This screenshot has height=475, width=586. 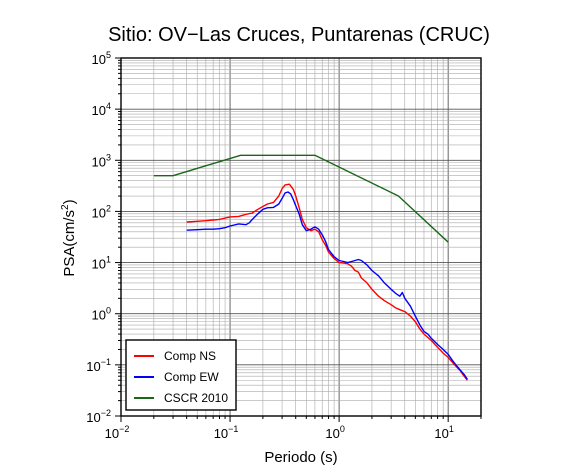 I want to click on x-tick-label: 10¹, so click(x=443, y=432).